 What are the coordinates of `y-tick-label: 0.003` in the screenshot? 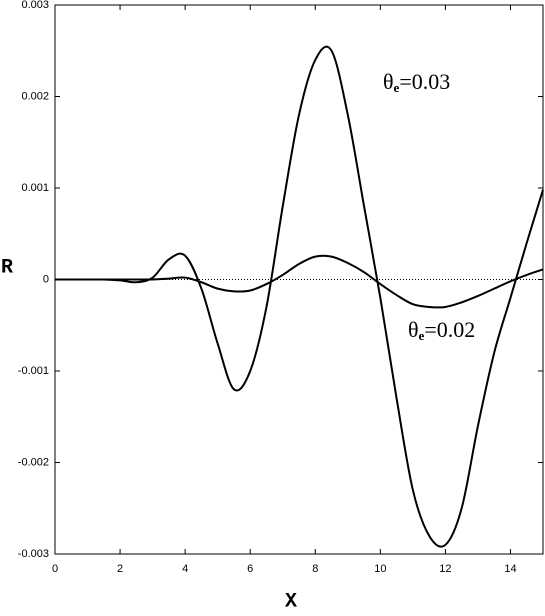 It's located at (35, 5).